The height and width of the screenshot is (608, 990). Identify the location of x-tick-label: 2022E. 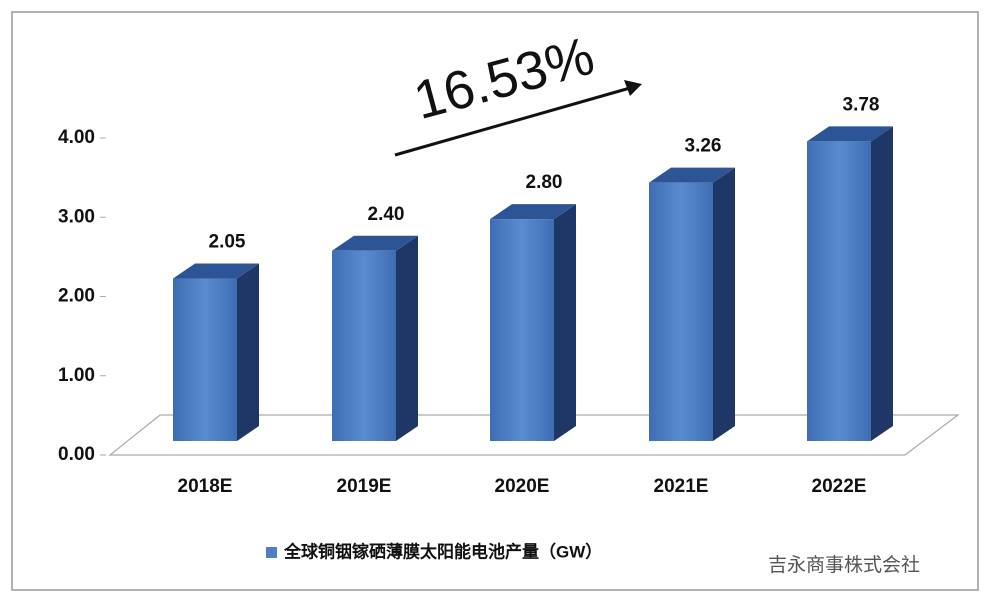
(839, 486).